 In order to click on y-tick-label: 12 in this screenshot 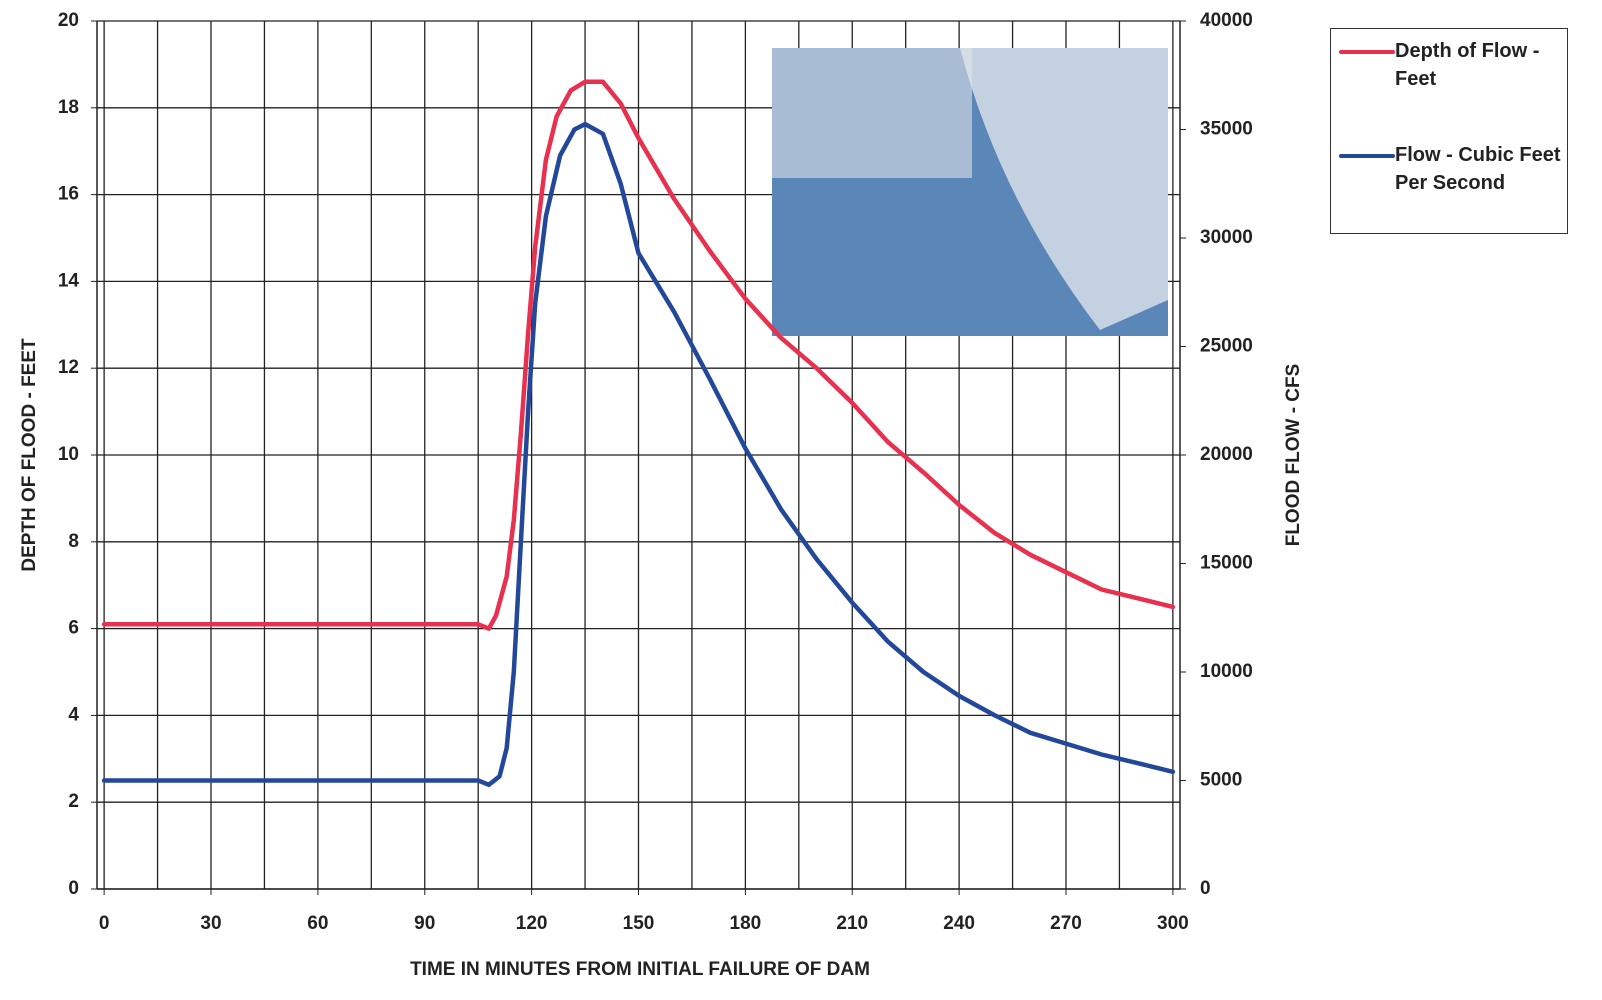, I will do `click(68, 367)`.